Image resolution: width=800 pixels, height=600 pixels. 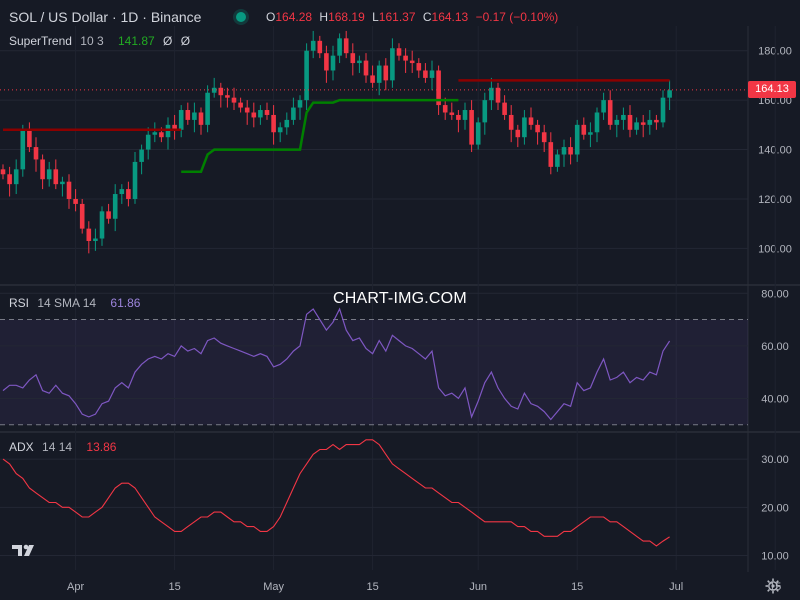 I want to click on rsi-legend: RSI 14 SMA 14 61.86, so click(x=77, y=303).